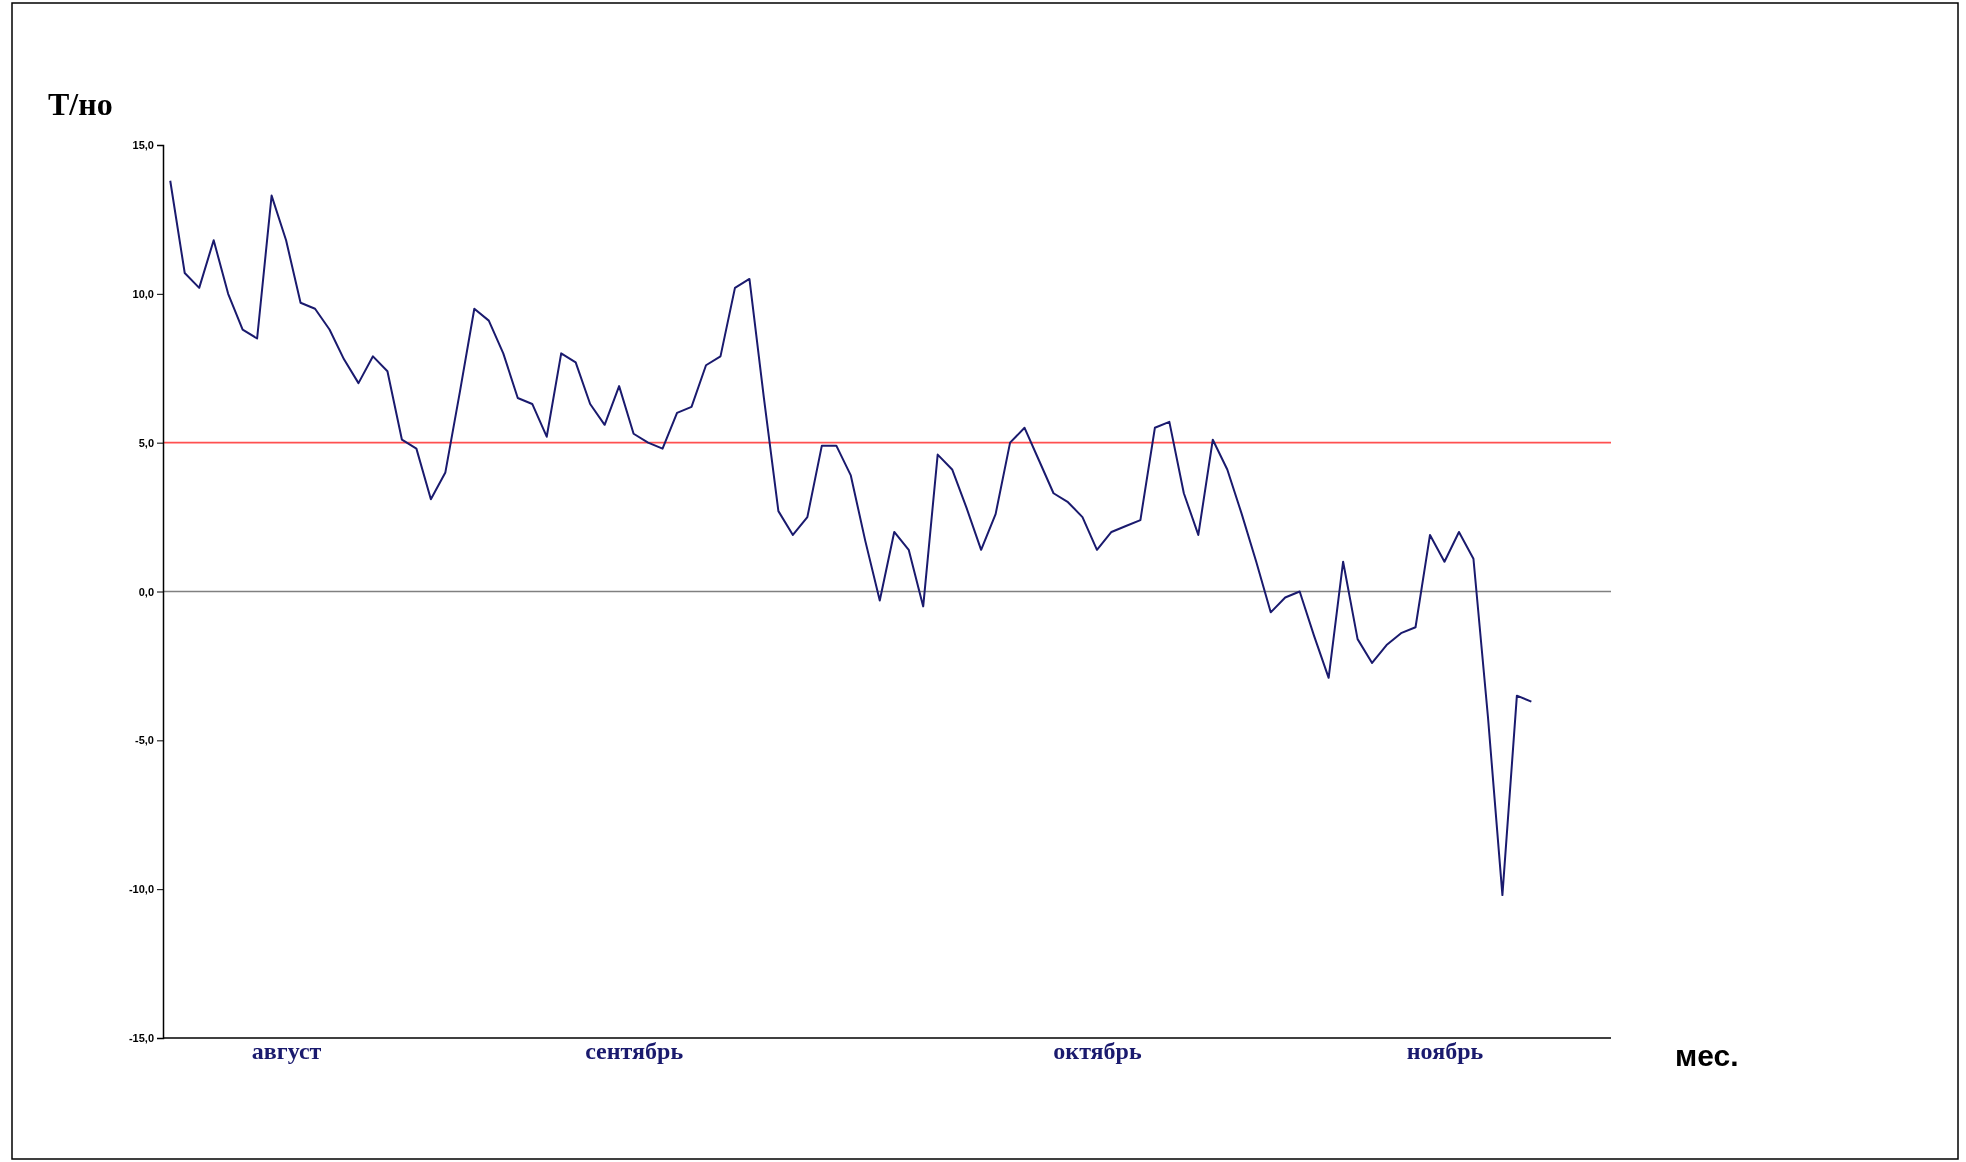 This screenshot has width=1966, height=1162. I want to click on y-axis-title: Т/но, so click(80, 104).